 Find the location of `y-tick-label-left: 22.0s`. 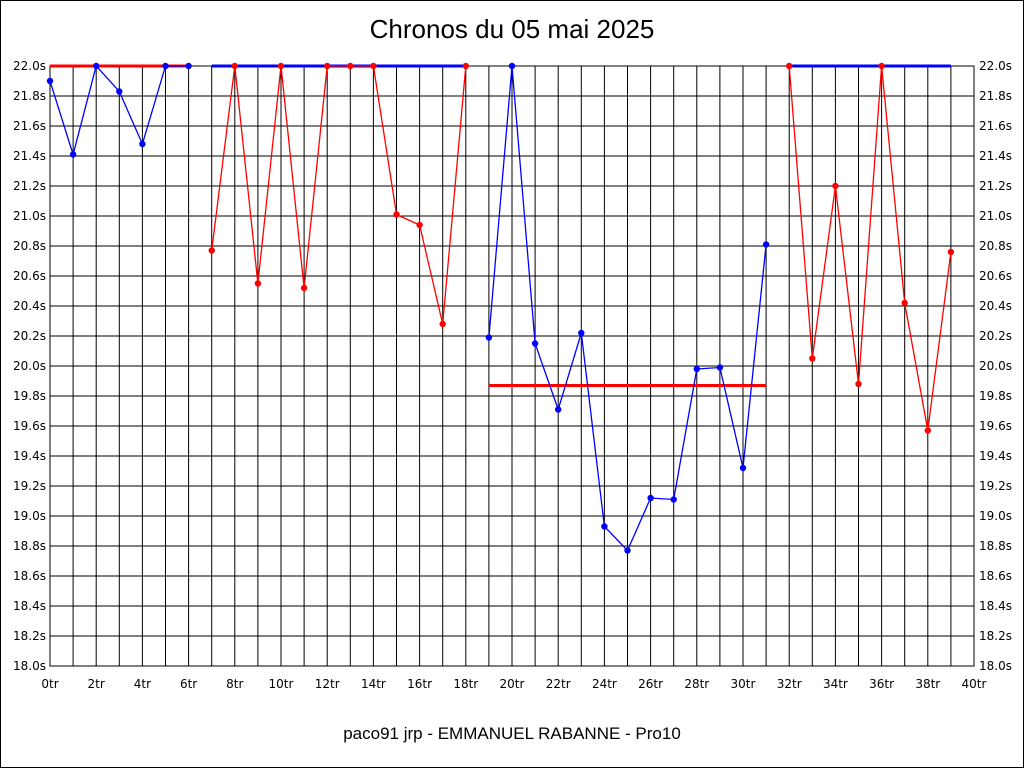

y-tick-label-left: 22.0s is located at coordinates (29, 66).